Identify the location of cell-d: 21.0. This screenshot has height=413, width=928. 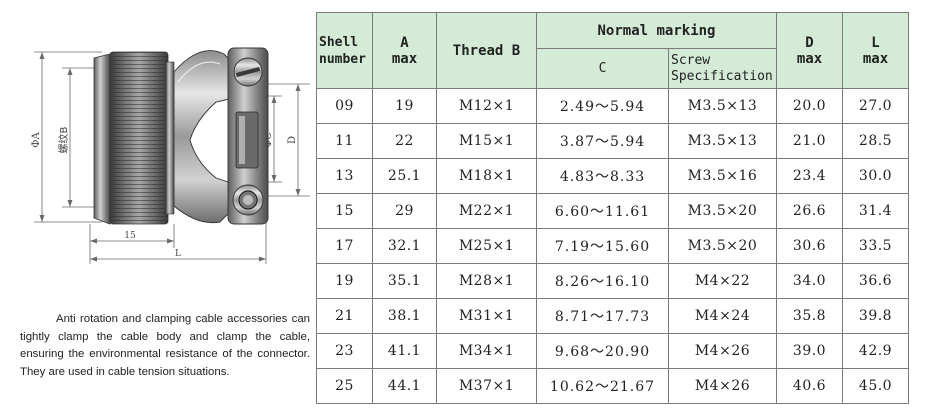
(809, 141).